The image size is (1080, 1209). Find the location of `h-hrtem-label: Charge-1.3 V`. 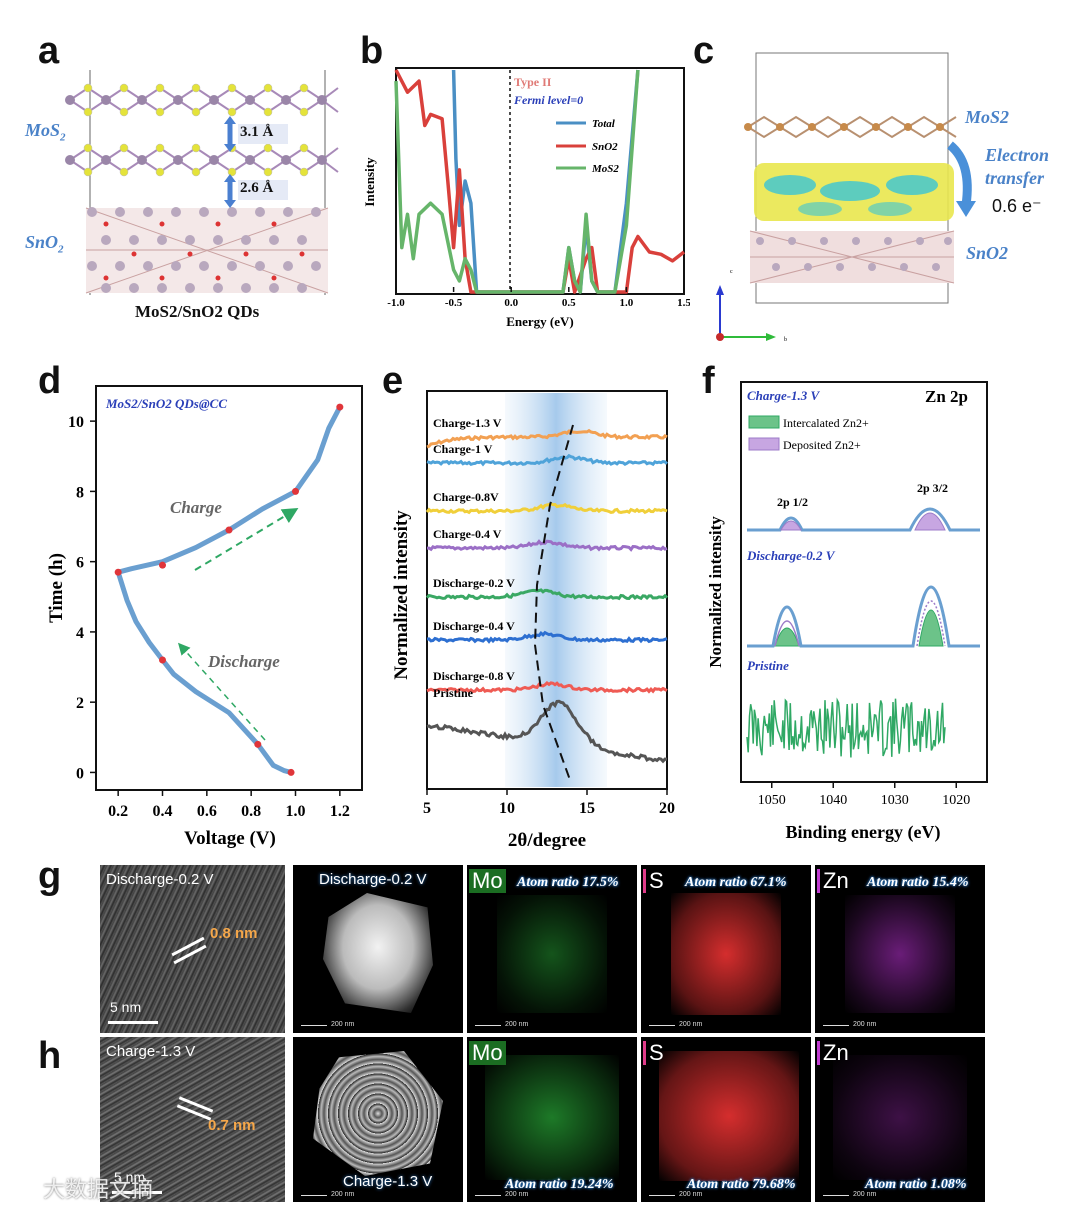

h-hrtem-label: Charge-1.3 V is located at coordinates (151, 1051).